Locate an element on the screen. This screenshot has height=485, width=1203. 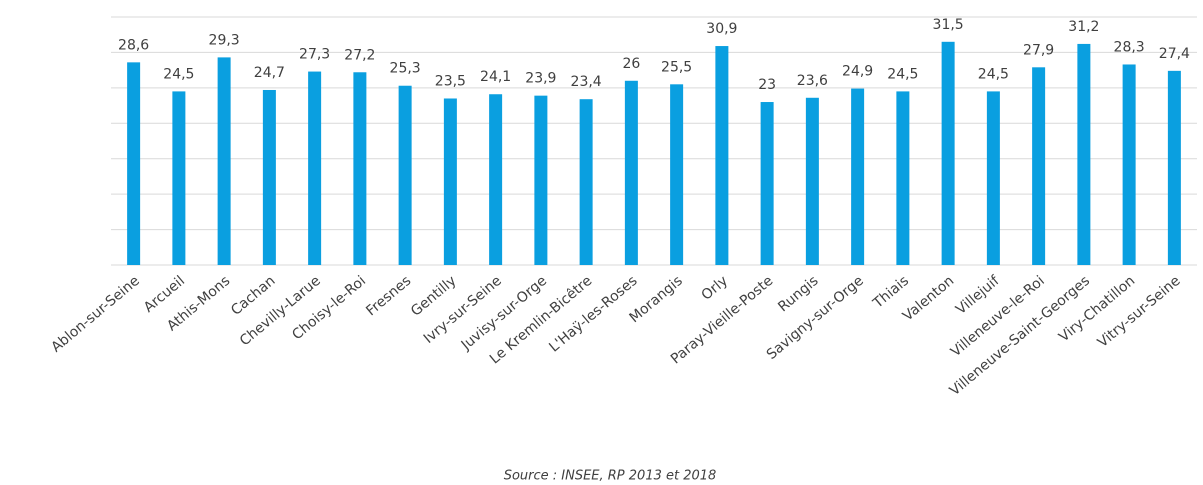
value-label: 23,6 is located at coordinates (812, 81).